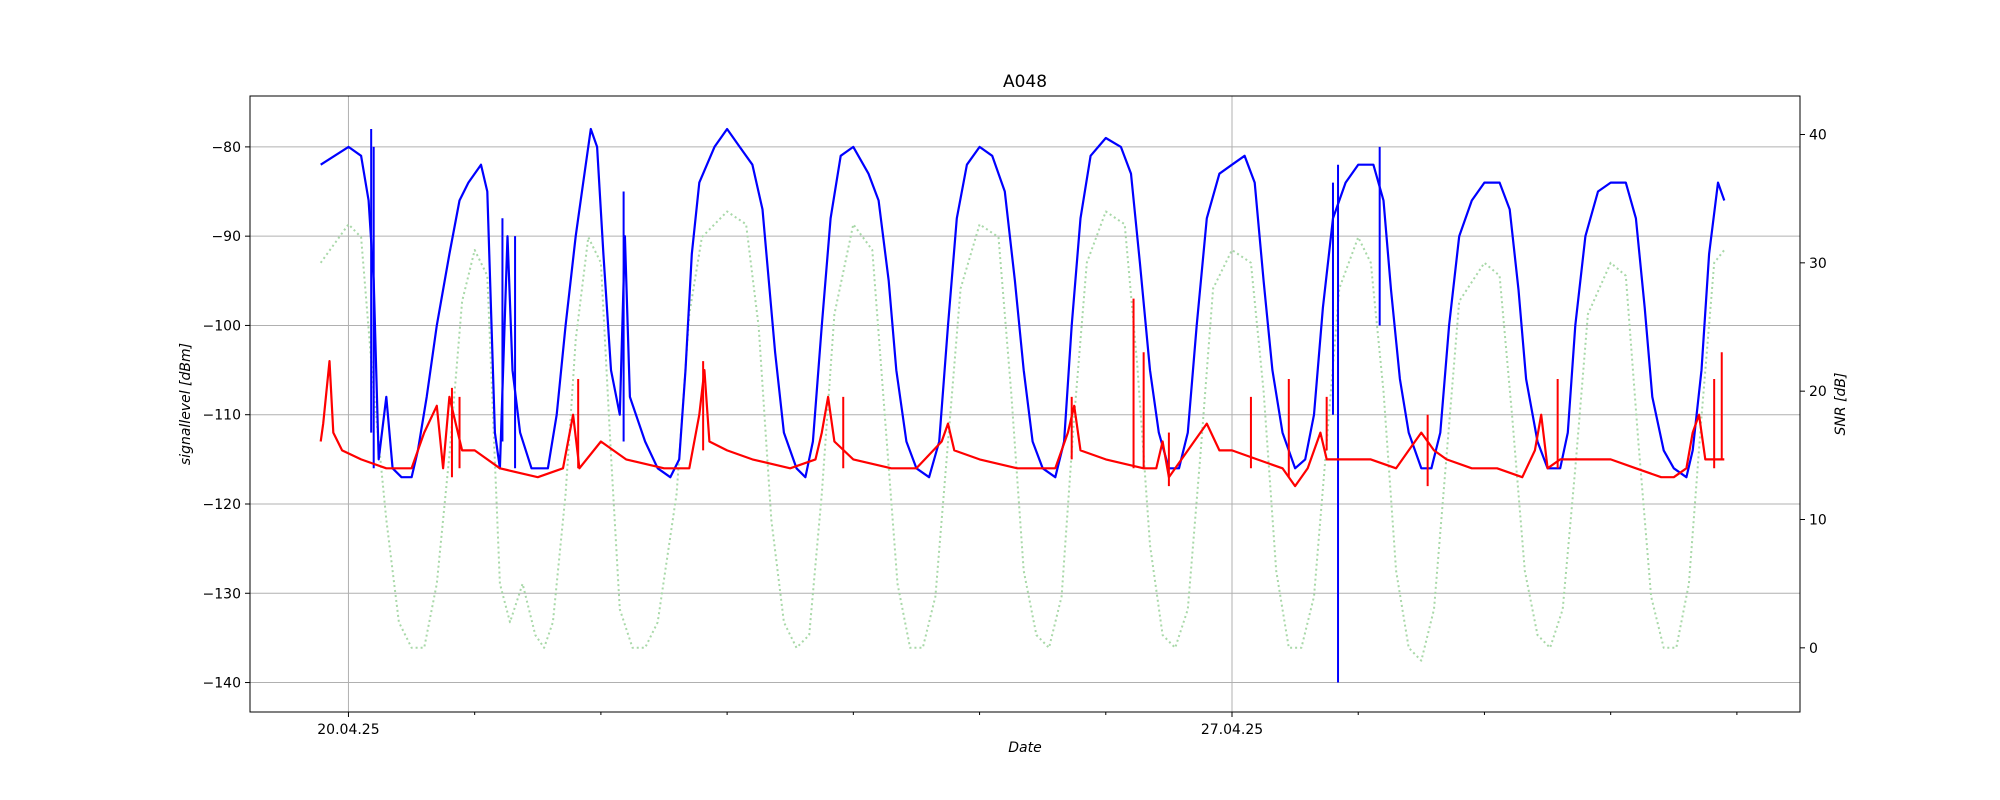  I want to click on y-tick-label-left: −110, so click(222, 416).